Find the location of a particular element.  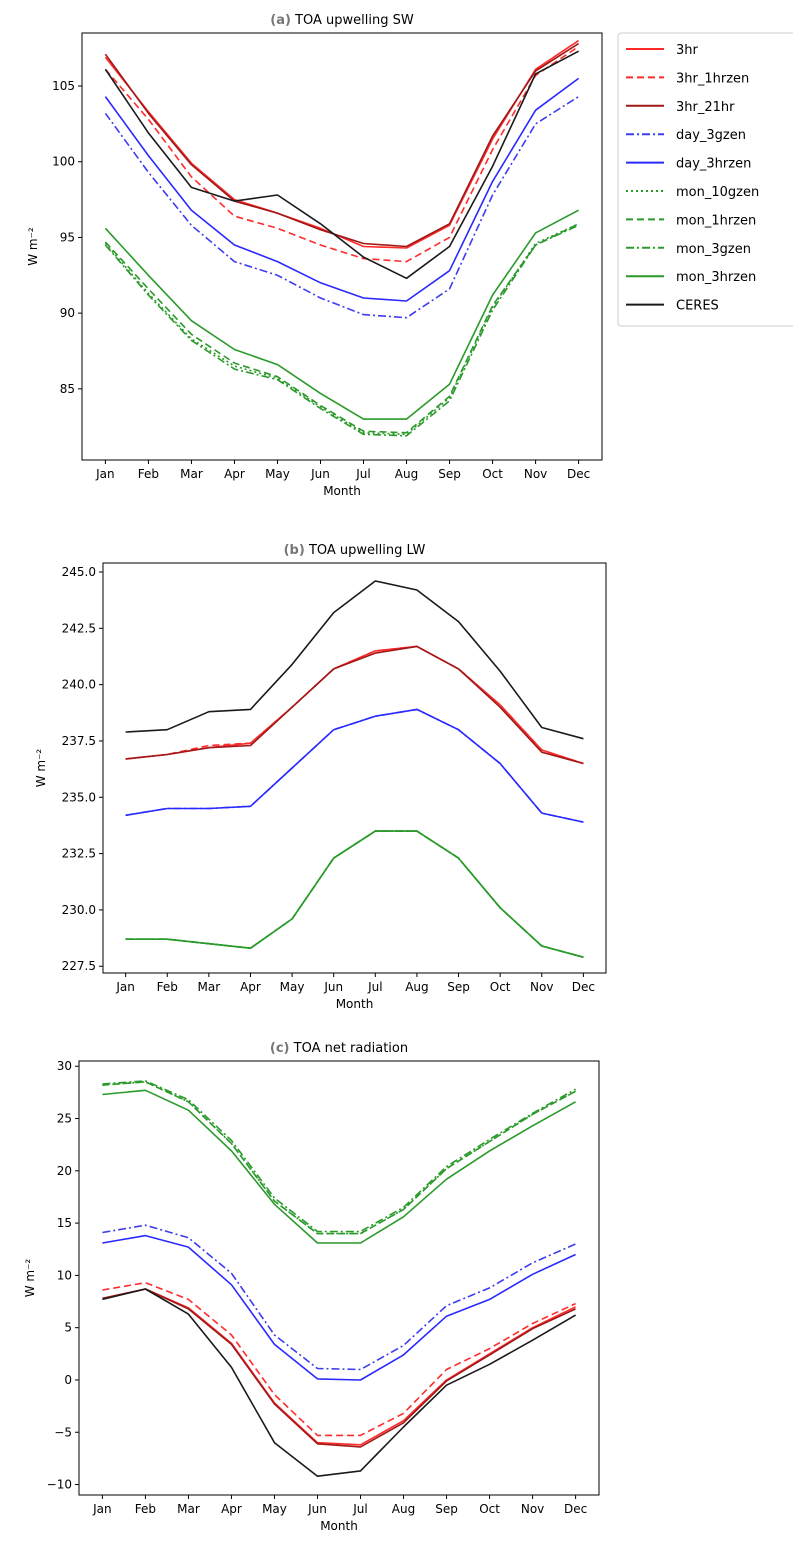

x-tick-label: Mar is located at coordinates (188, 1509).